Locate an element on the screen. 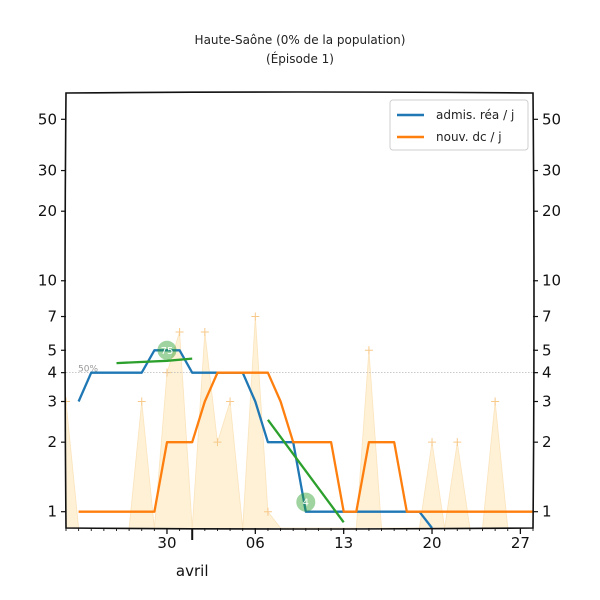  x-tick-label-4: 27 is located at coordinates (520, 543).